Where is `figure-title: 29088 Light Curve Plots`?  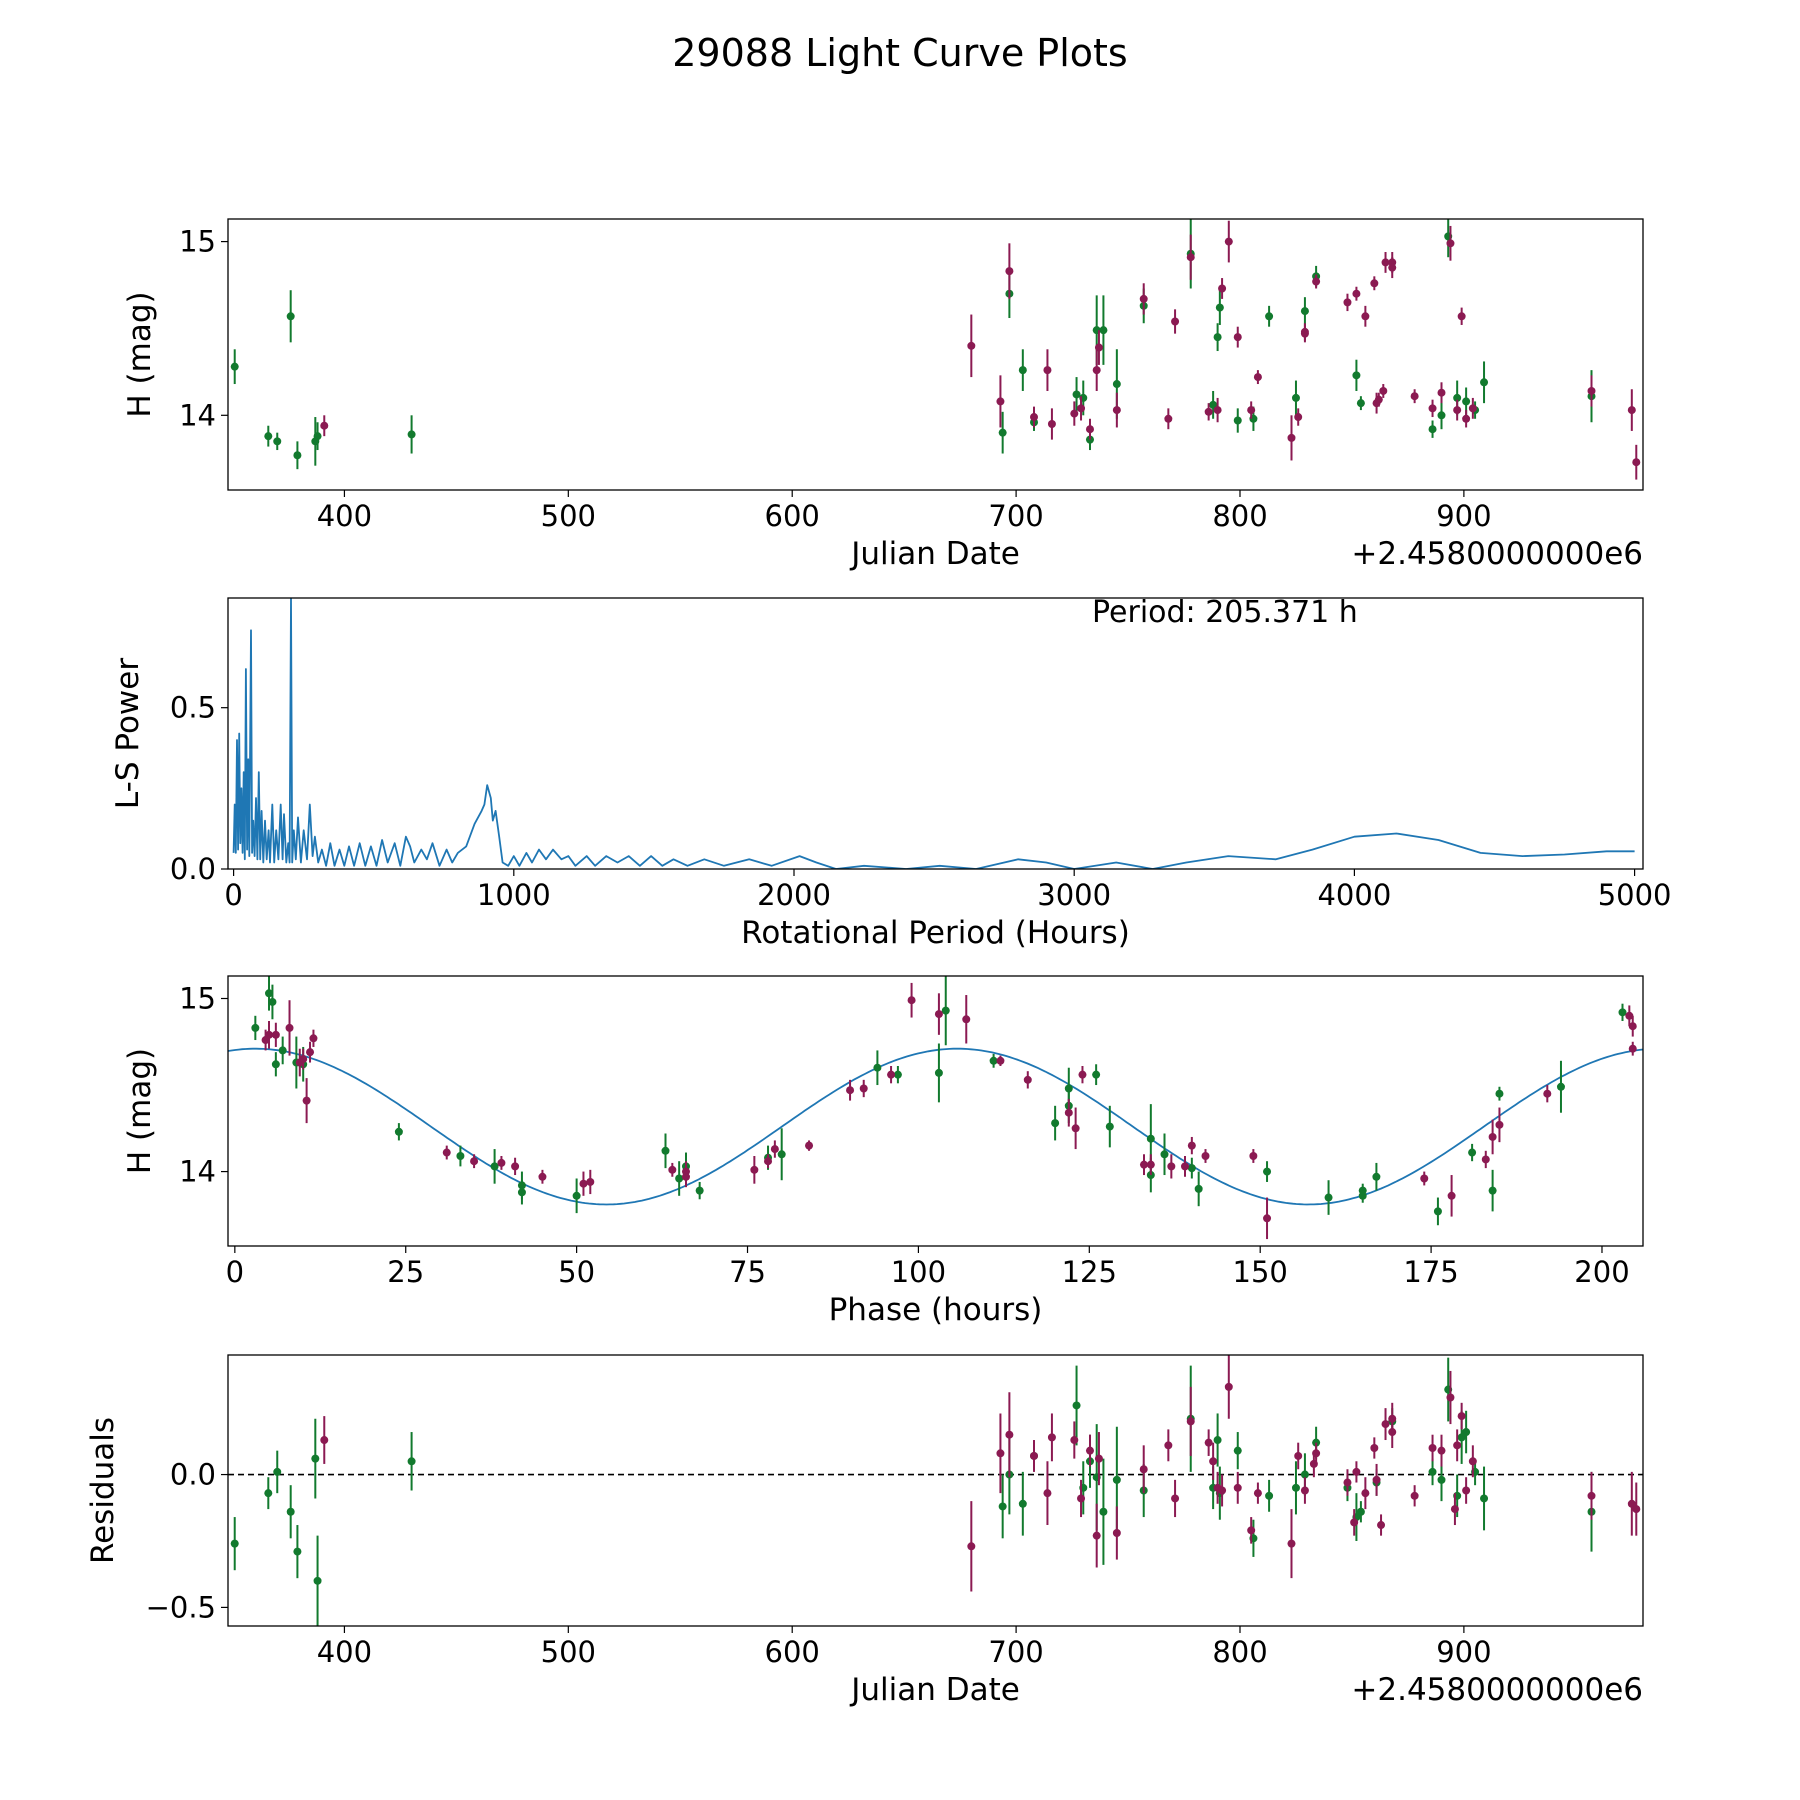
figure-title: 29088 Light Curve Plots is located at coordinates (899, 53).